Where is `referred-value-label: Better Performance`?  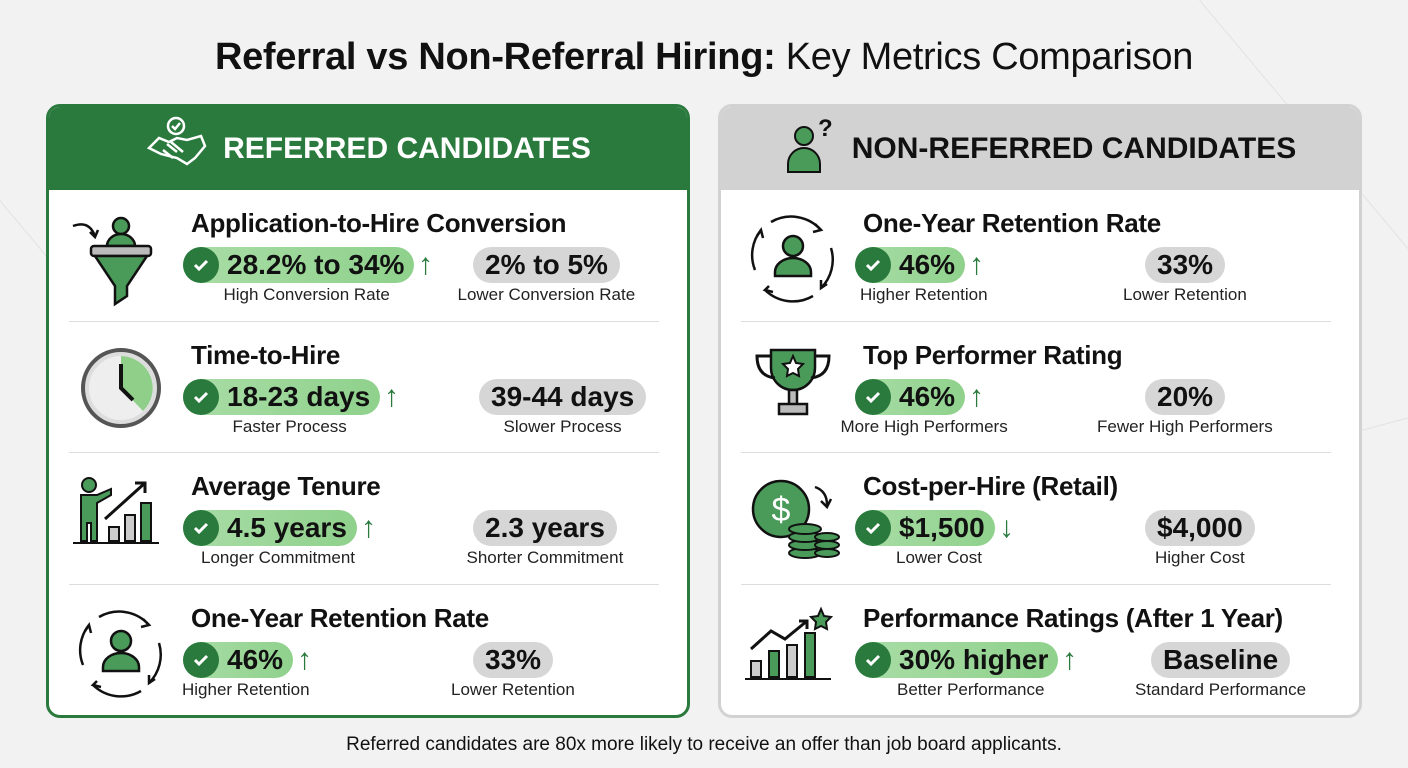 referred-value-label: Better Performance is located at coordinates (971, 689).